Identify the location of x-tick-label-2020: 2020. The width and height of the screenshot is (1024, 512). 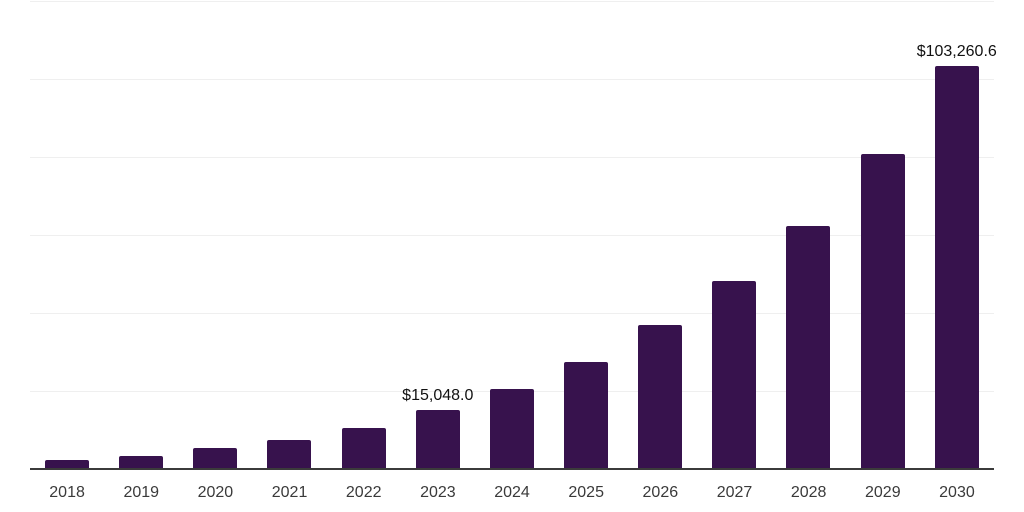
(215, 492).